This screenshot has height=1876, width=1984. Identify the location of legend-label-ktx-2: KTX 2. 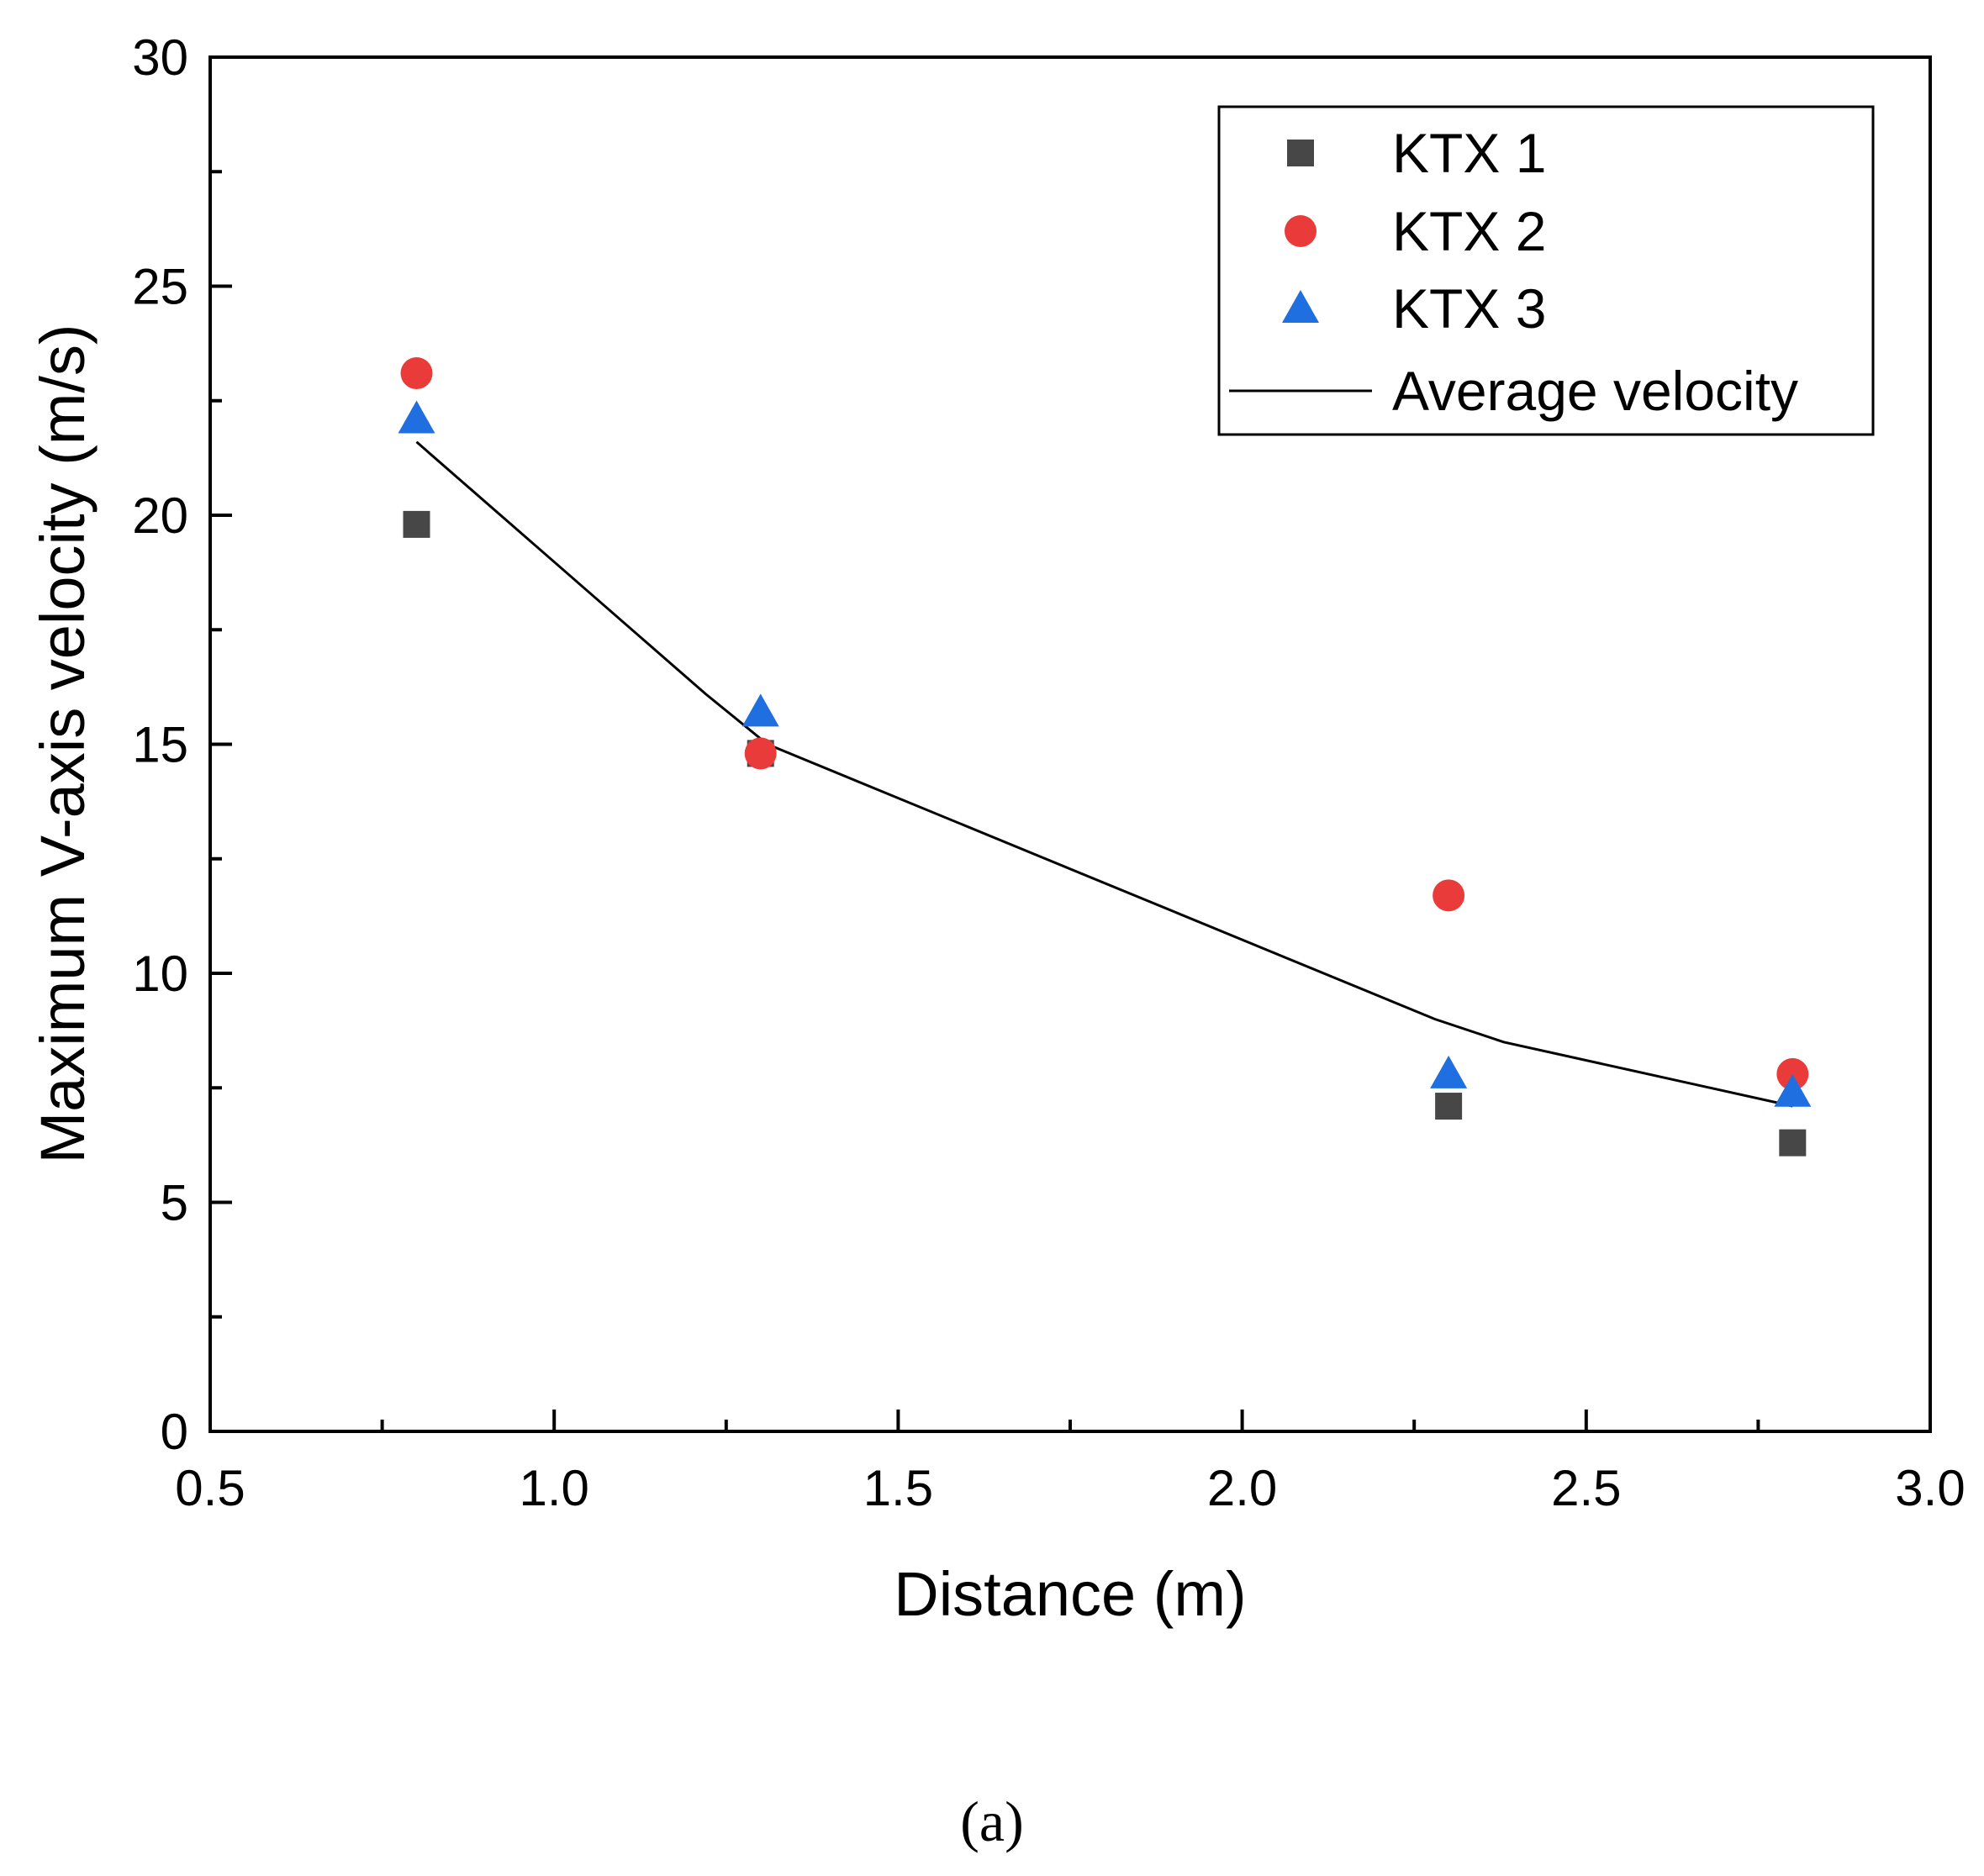
(1469, 231).